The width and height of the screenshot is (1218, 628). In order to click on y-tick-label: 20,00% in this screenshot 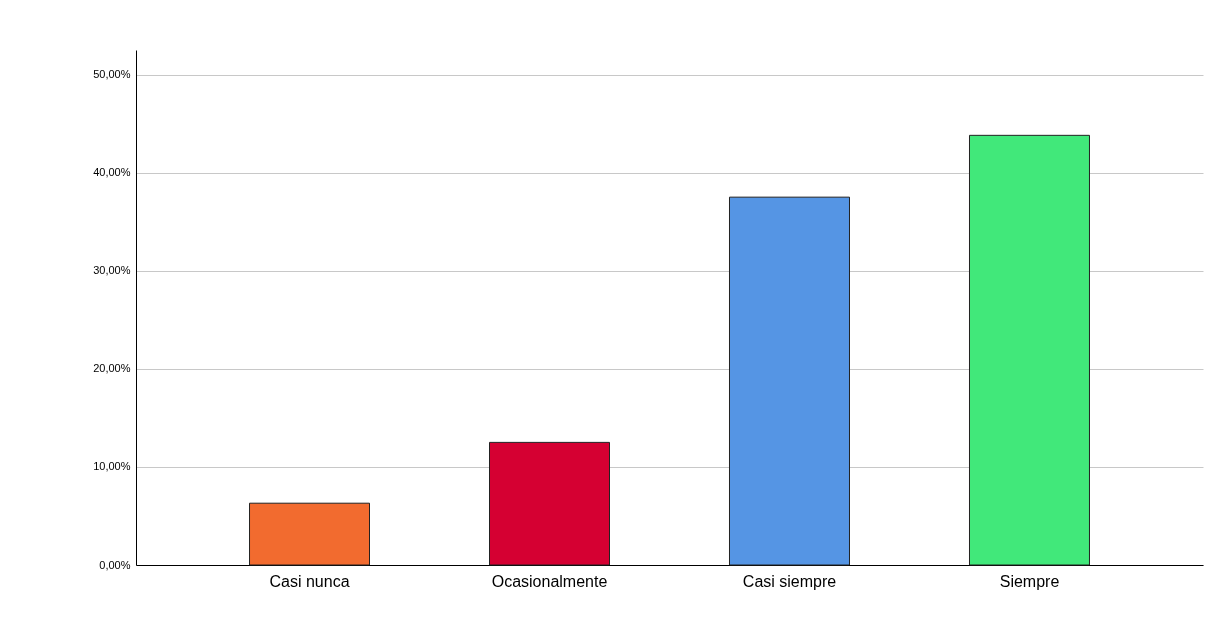, I will do `click(112, 368)`.